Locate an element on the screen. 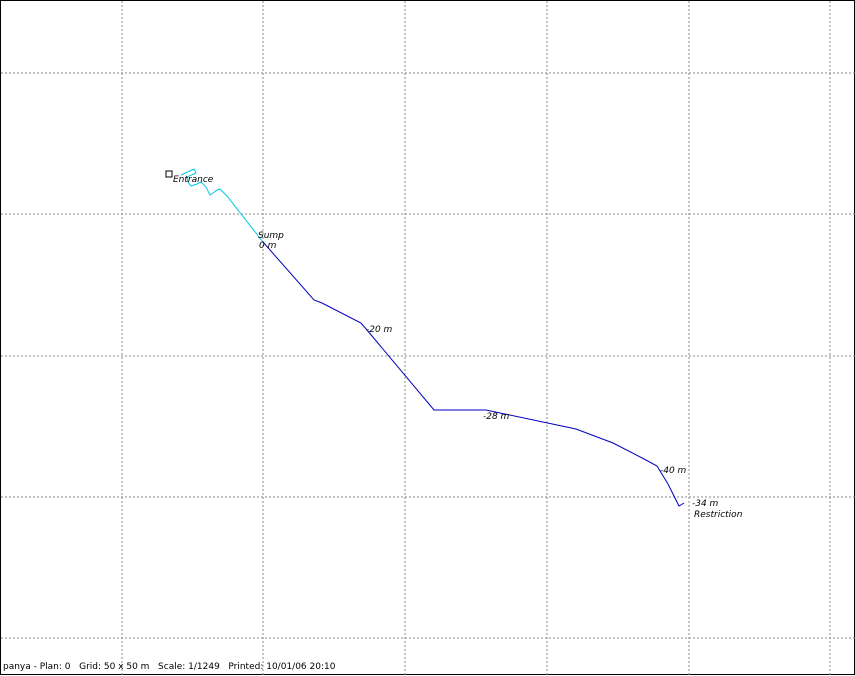  sump-depth-label: 0 m is located at coordinates (268, 246).